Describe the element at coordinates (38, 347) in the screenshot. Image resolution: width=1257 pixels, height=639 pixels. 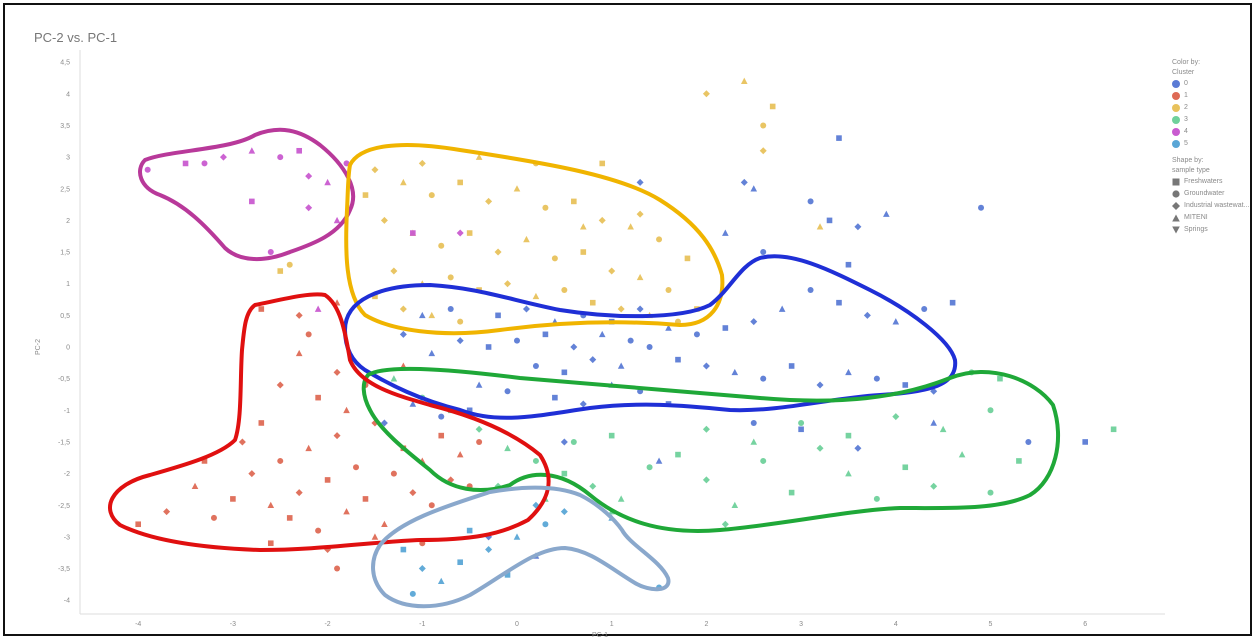
I see `y-axis-label: PC-2` at that location.